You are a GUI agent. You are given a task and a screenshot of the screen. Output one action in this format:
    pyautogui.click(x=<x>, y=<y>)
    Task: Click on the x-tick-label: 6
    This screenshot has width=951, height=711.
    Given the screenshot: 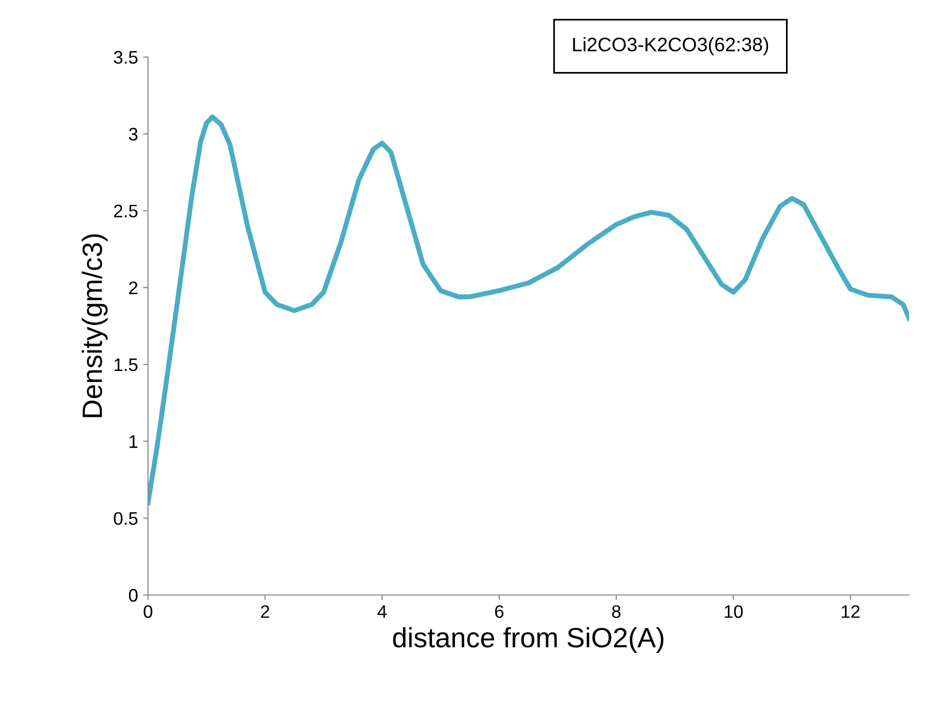 What is the action you would take?
    pyautogui.click(x=499, y=611)
    